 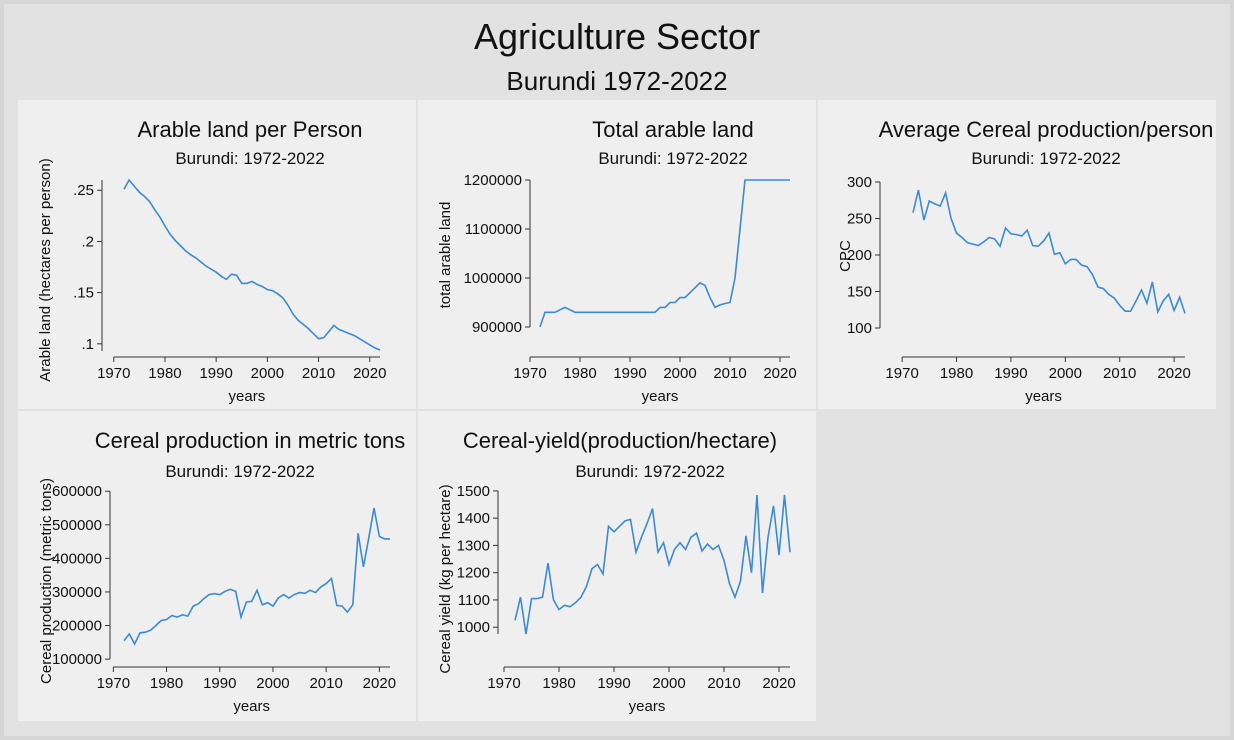 I want to click on y-tick-label: .25, so click(x=83, y=190).